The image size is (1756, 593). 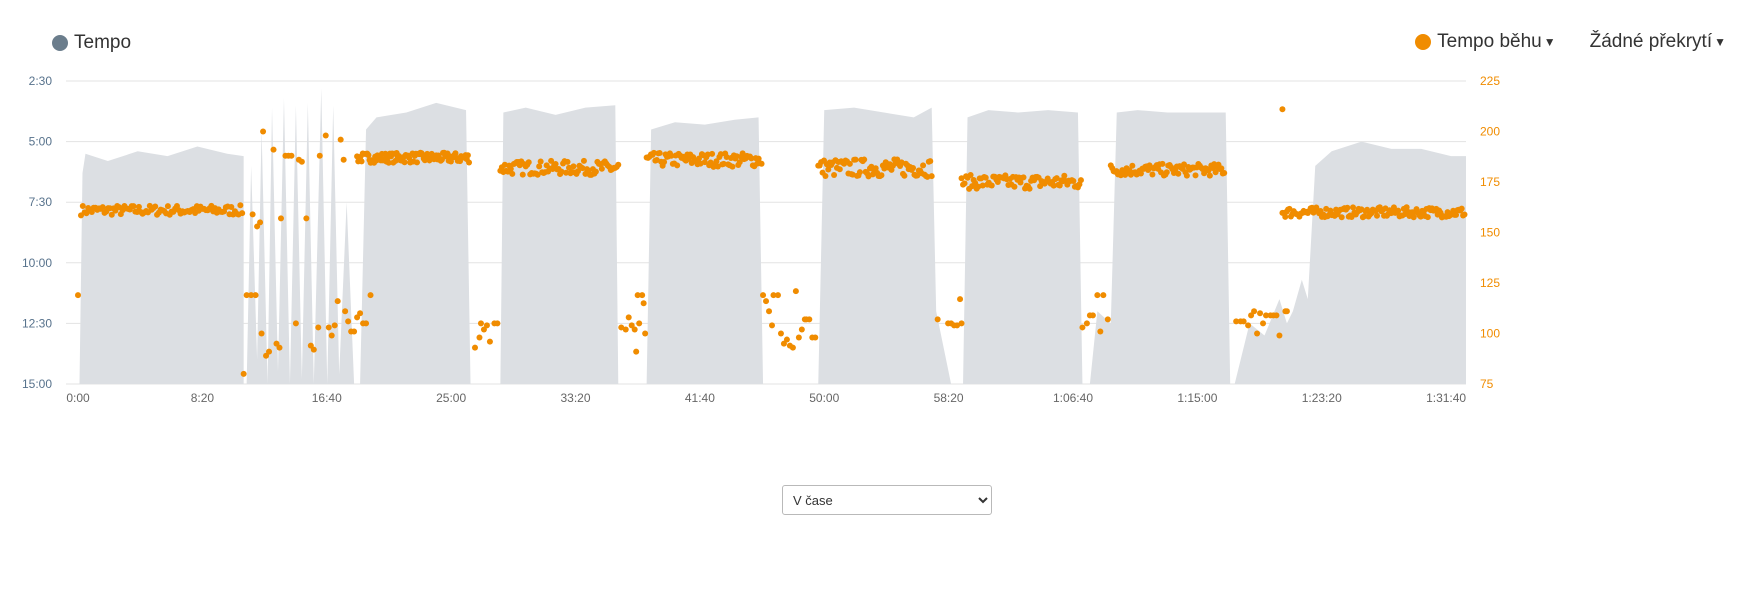 What do you see at coordinates (91, 43) in the screenshot?
I see `legend-tempo: Tempo` at bounding box center [91, 43].